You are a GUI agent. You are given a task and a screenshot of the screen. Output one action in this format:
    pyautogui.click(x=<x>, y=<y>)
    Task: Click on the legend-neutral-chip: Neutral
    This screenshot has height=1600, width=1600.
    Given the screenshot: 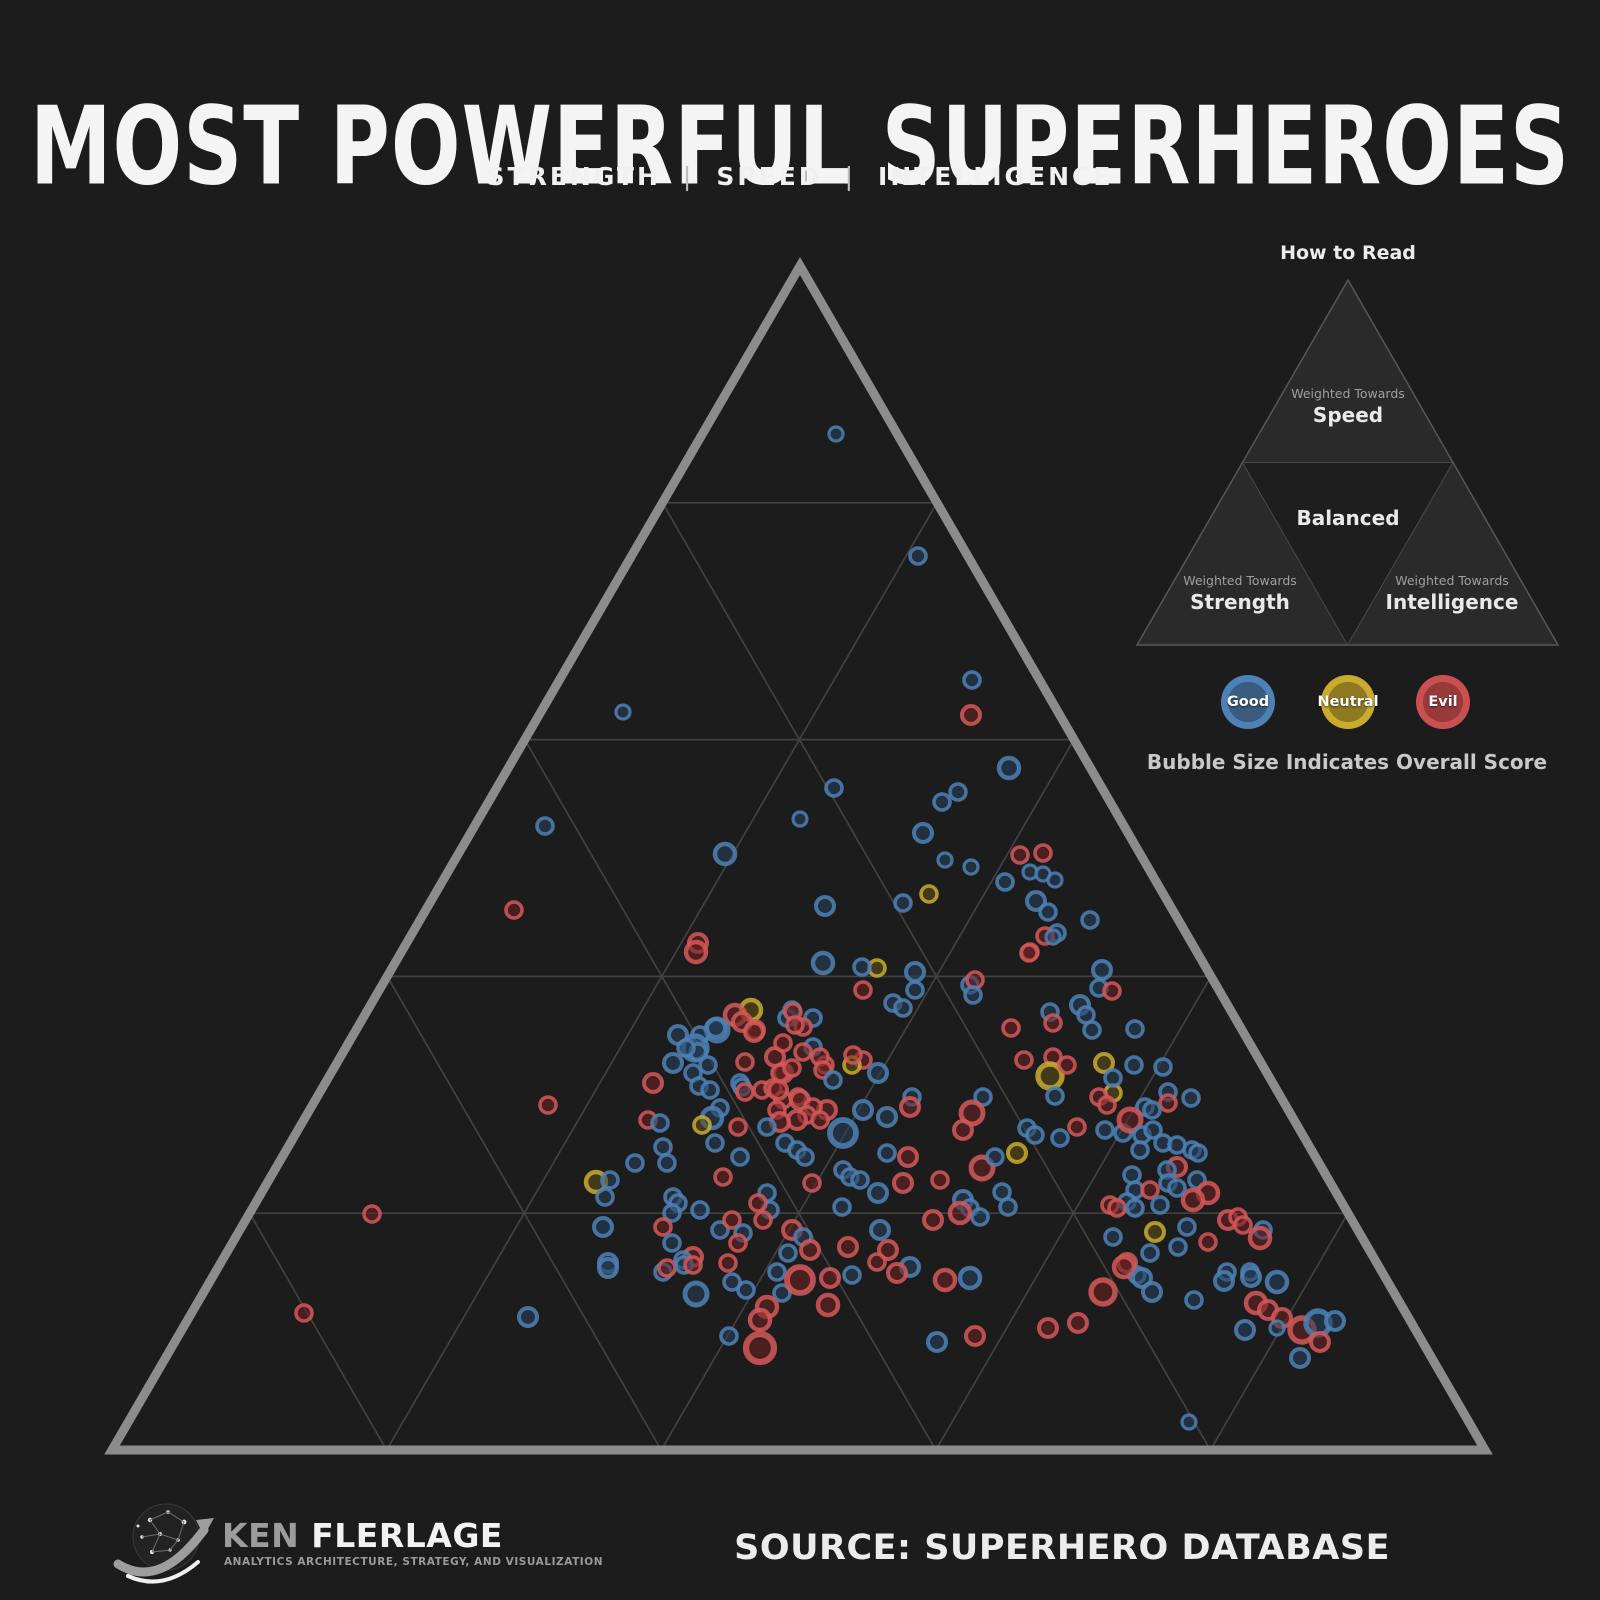 What is the action you would take?
    pyautogui.click(x=1348, y=702)
    